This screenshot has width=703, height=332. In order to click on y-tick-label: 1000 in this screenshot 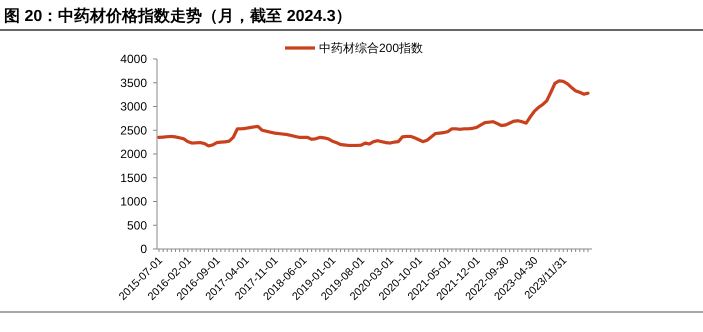, I will do `click(134, 201)`.